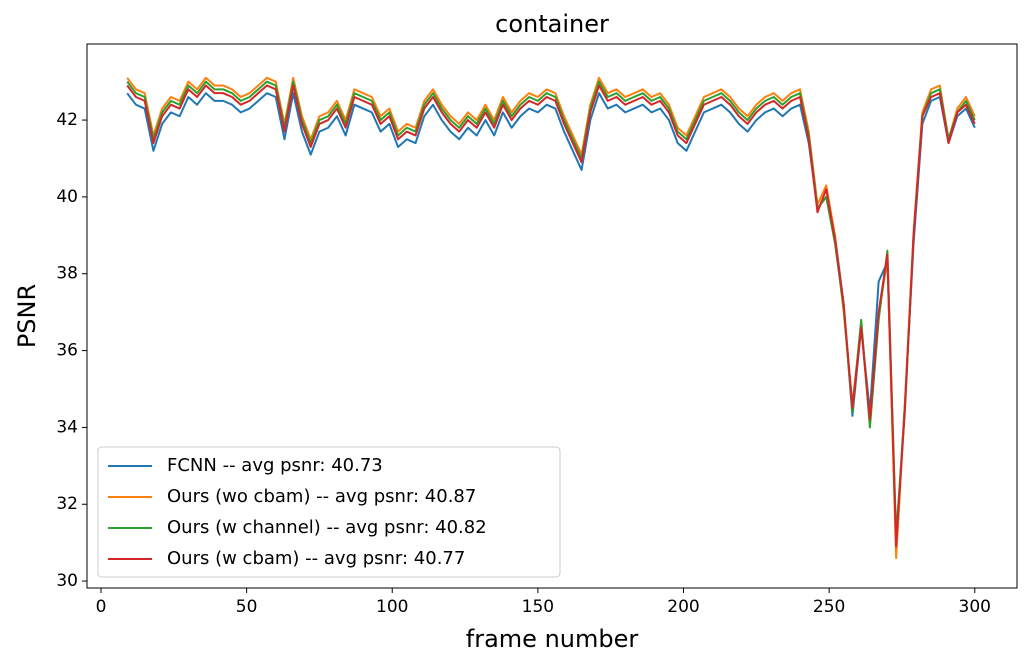 The width and height of the screenshot is (1028, 667). What do you see at coordinates (67, 351) in the screenshot?
I see `y-tick-label: 36` at bounding box center [67, 351].